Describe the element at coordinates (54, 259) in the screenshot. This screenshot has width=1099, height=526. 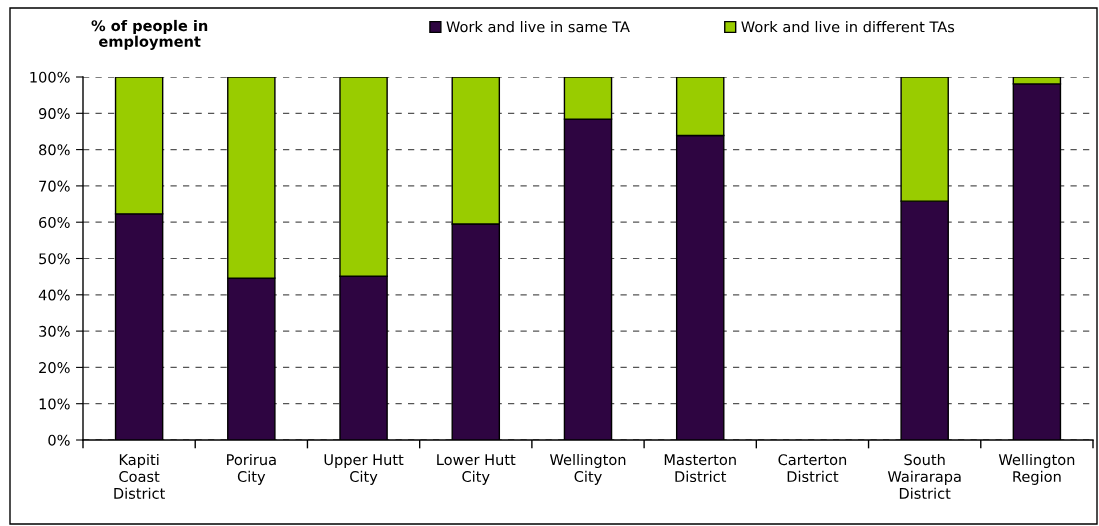
I see `y-tick-label: 50%` at that location.